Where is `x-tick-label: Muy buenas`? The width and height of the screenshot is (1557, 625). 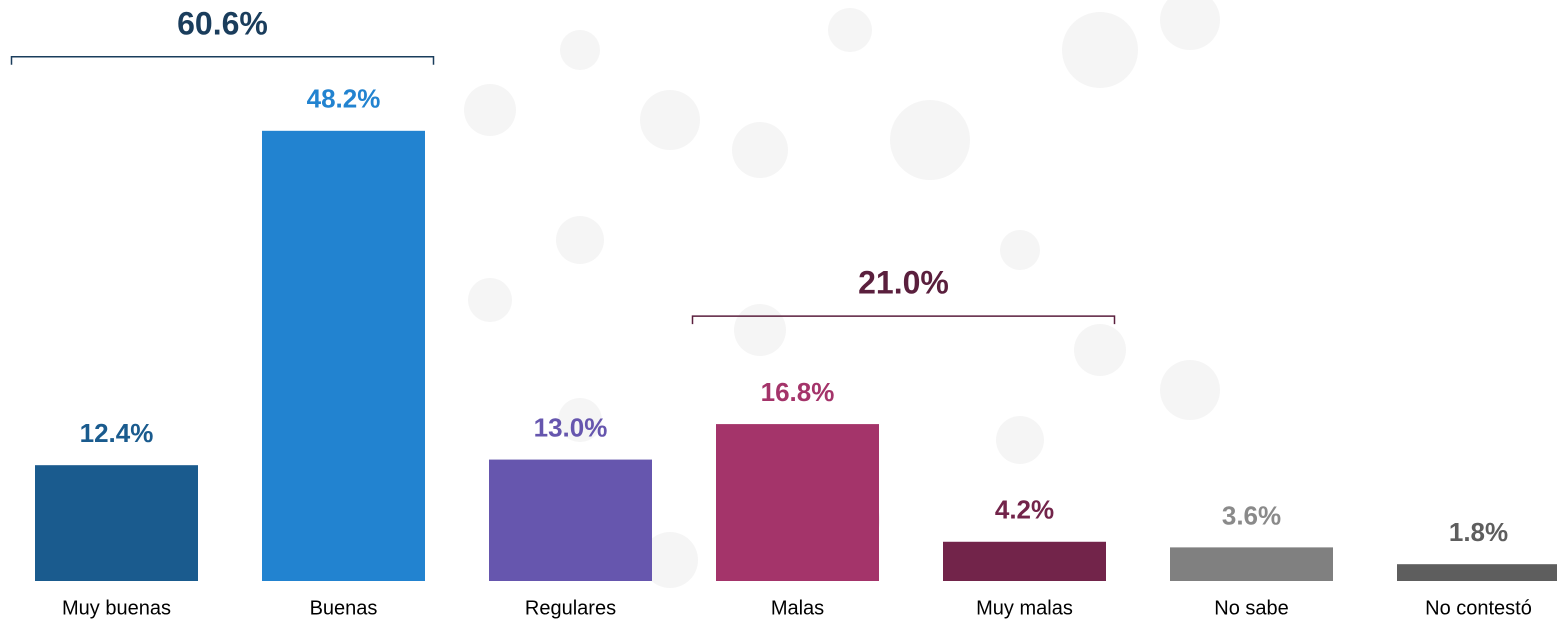 x-tick-label: Muy buenas is located at coordinates (116, 608).